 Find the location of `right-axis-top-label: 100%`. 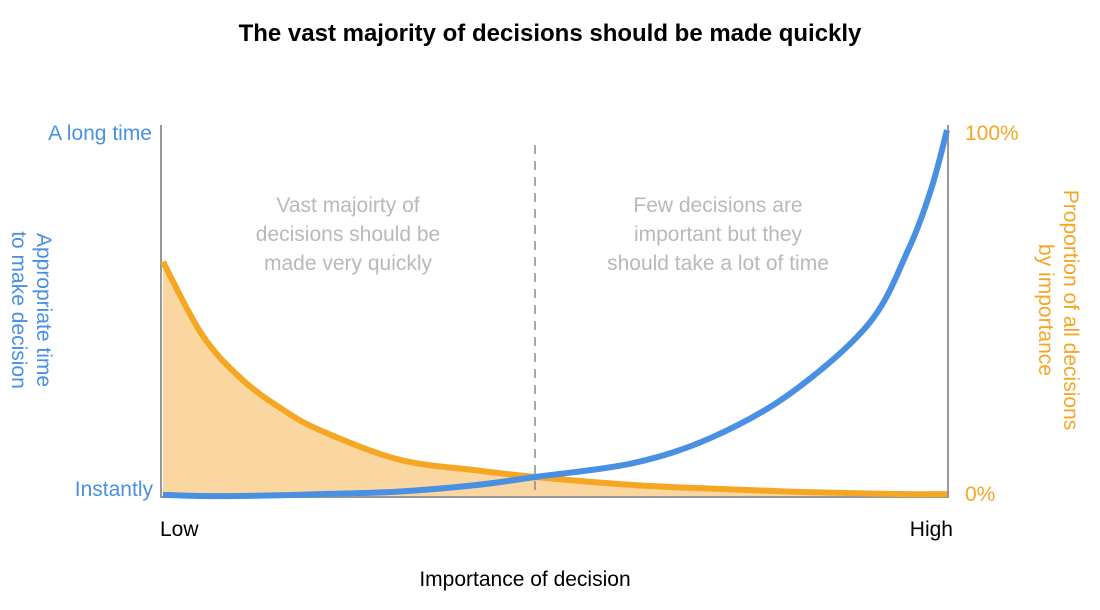

right-axis-top-label: 100% is located at coordinates (992, 133).